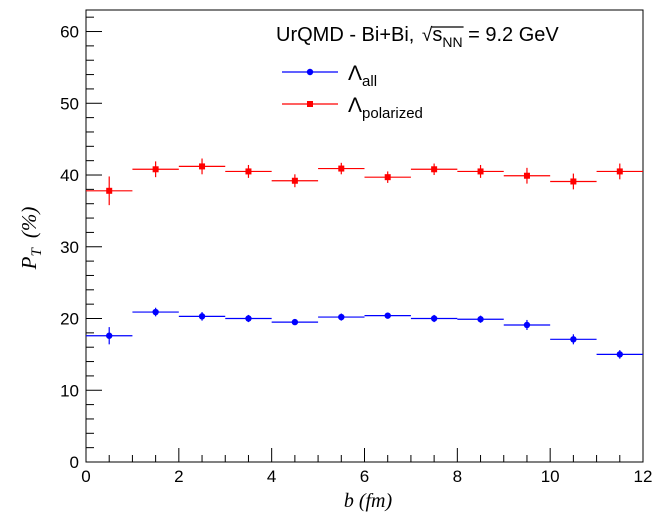 The height and width of the screenshot is (519, 672). What do you see at coordinates (178, 476) in the screenshot?
I see `x-tick-label: 2` at bounding box center [178, 476].